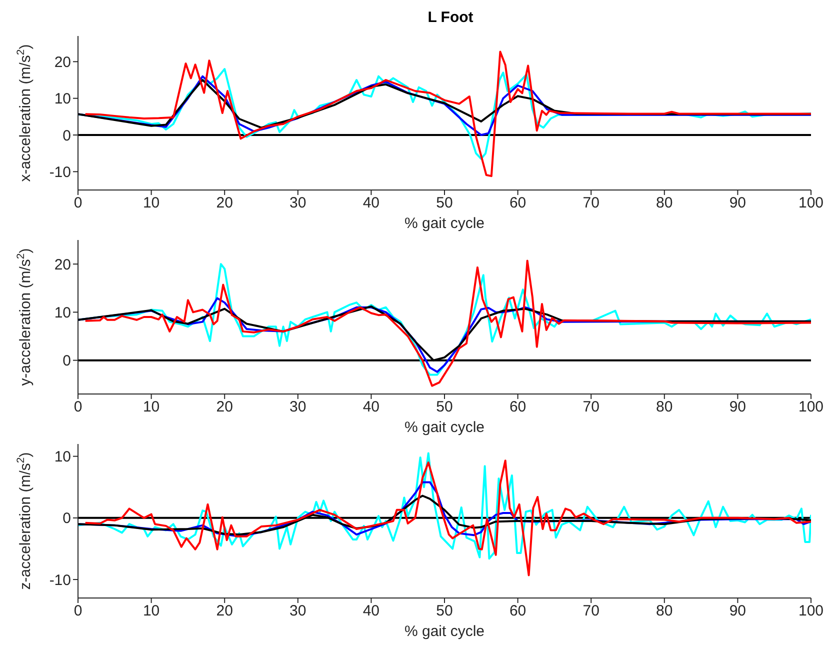 Image resolution: width=831 pixels, height=659 pixels. I want to click on chart-title: L Foot, so click(450, 18).